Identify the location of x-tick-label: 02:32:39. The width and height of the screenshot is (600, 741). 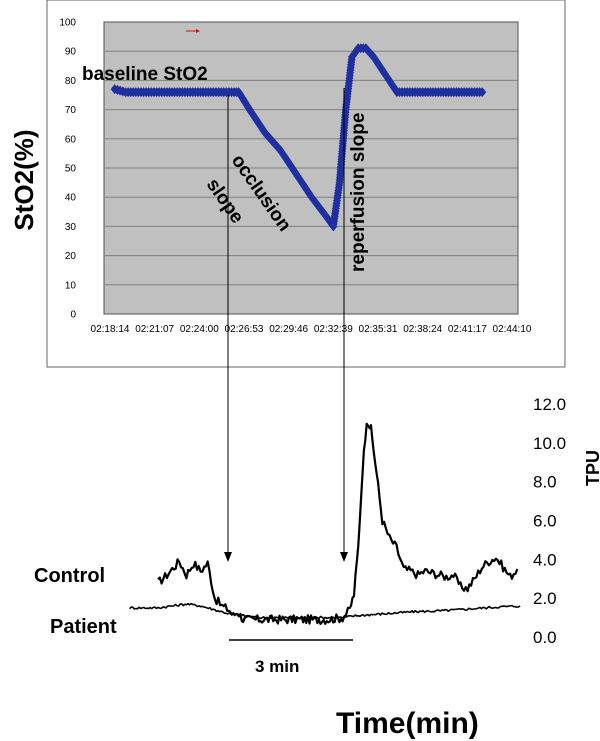
(333, 329).